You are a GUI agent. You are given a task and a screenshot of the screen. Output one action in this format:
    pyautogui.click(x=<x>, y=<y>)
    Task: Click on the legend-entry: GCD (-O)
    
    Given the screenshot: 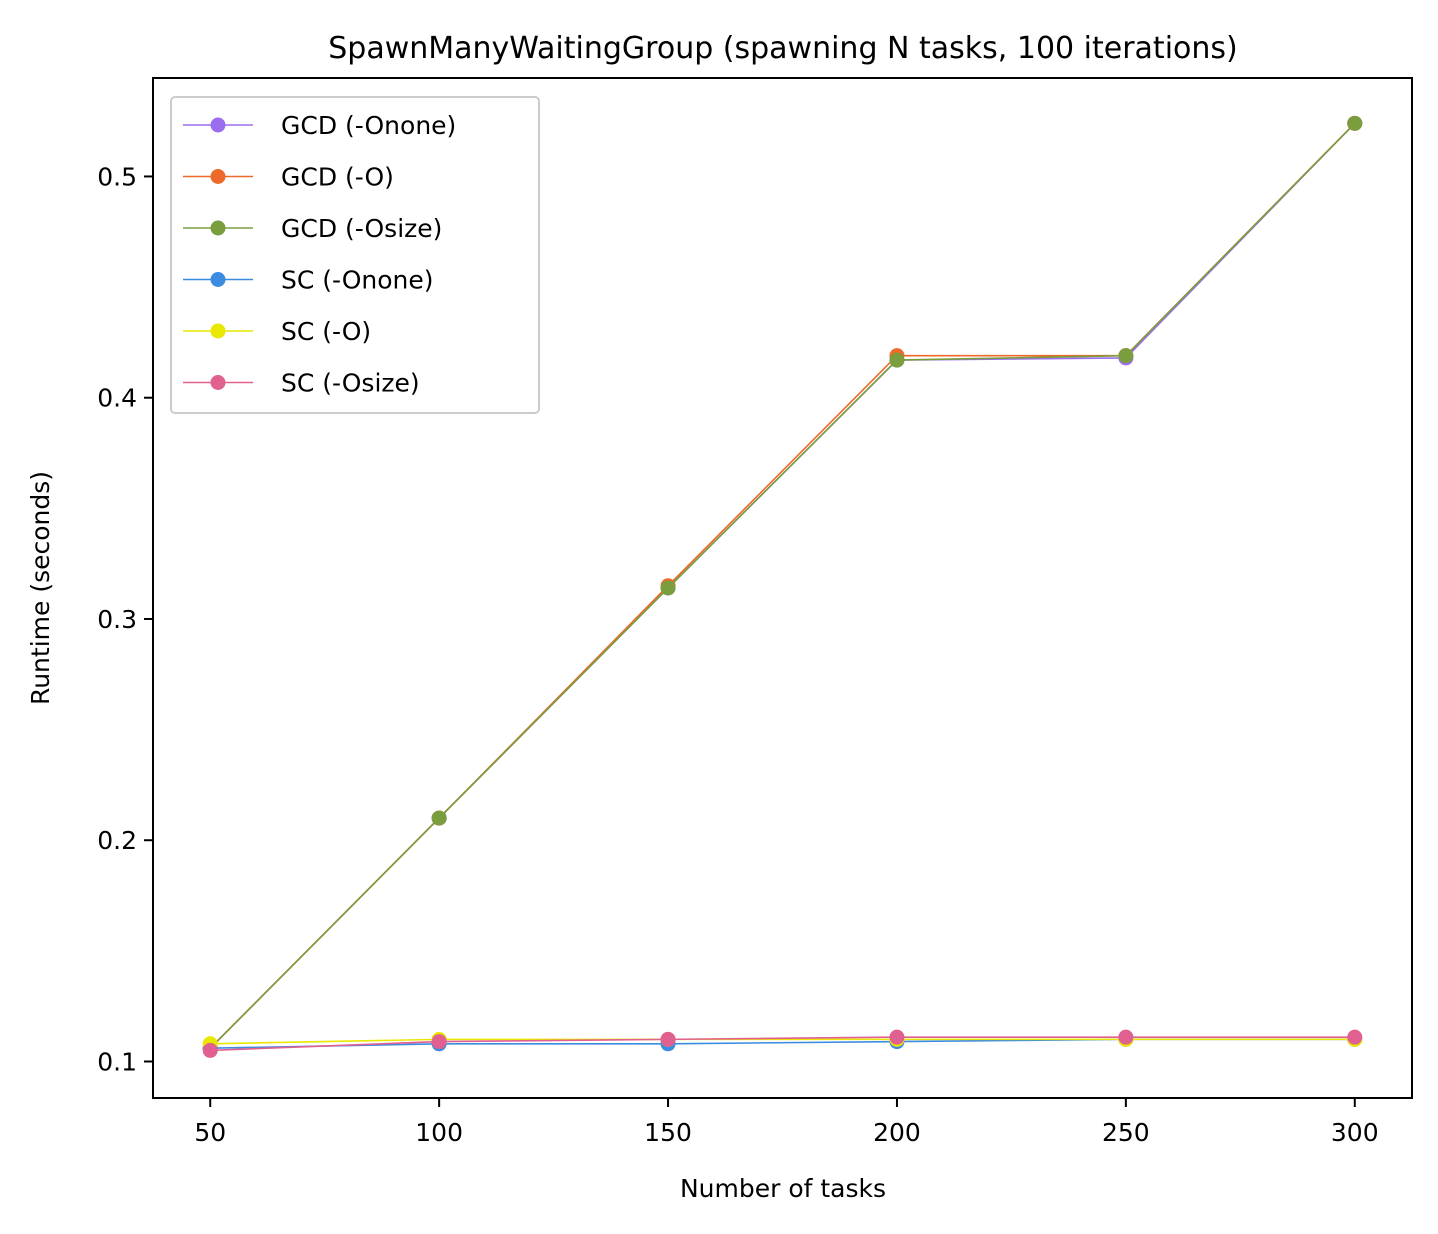 What is the action you would take?
    pyautogui.click(x=288, y=177)
    